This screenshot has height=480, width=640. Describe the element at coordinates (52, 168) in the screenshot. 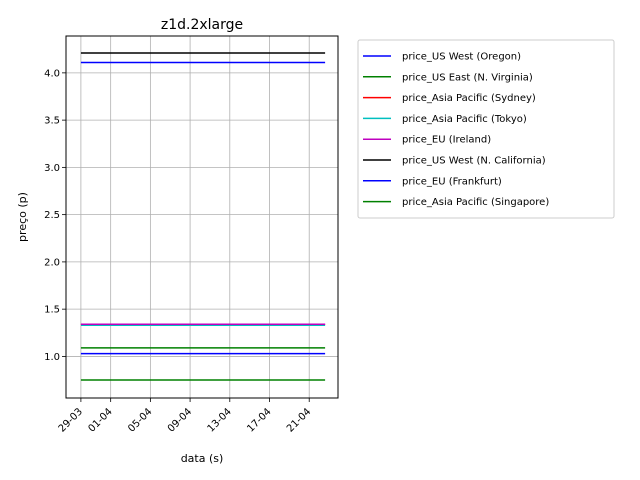

I see `y-tick-label: 3.0` at that location.